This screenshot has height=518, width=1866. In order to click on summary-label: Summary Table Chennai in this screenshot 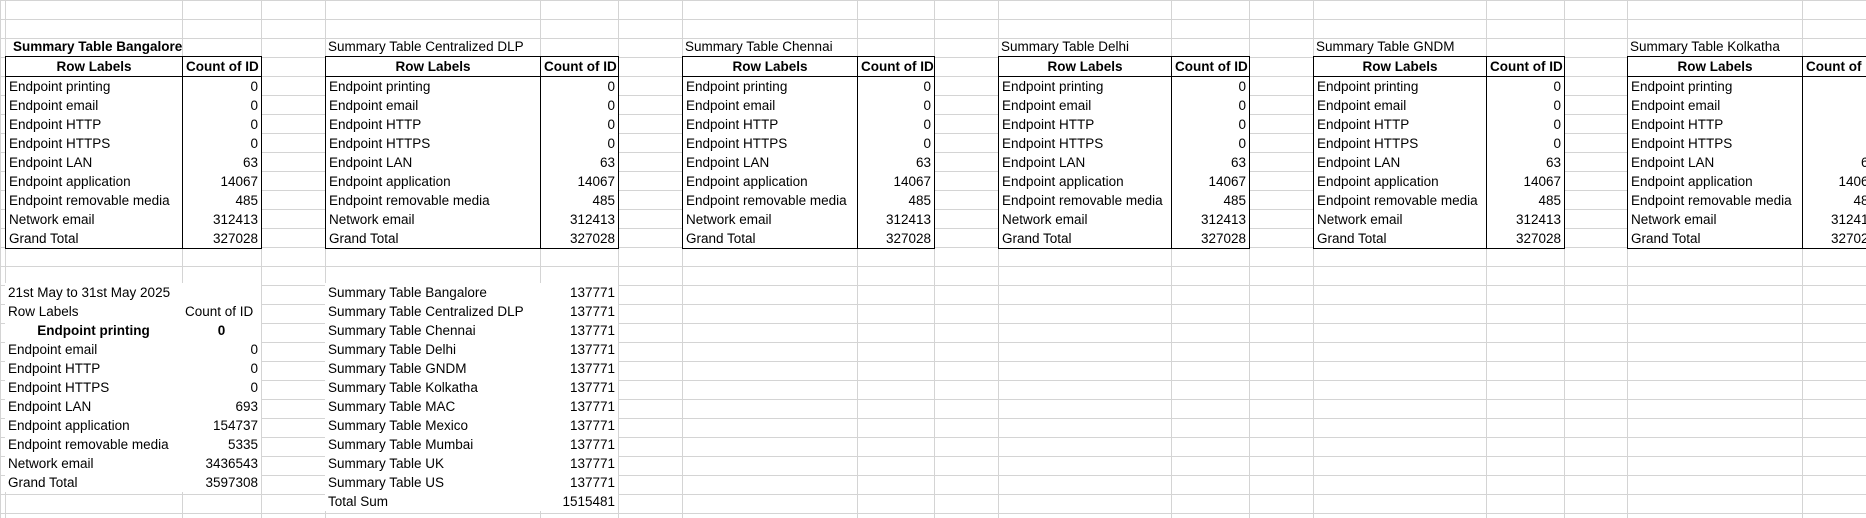, I will do `click(402, 330)`.